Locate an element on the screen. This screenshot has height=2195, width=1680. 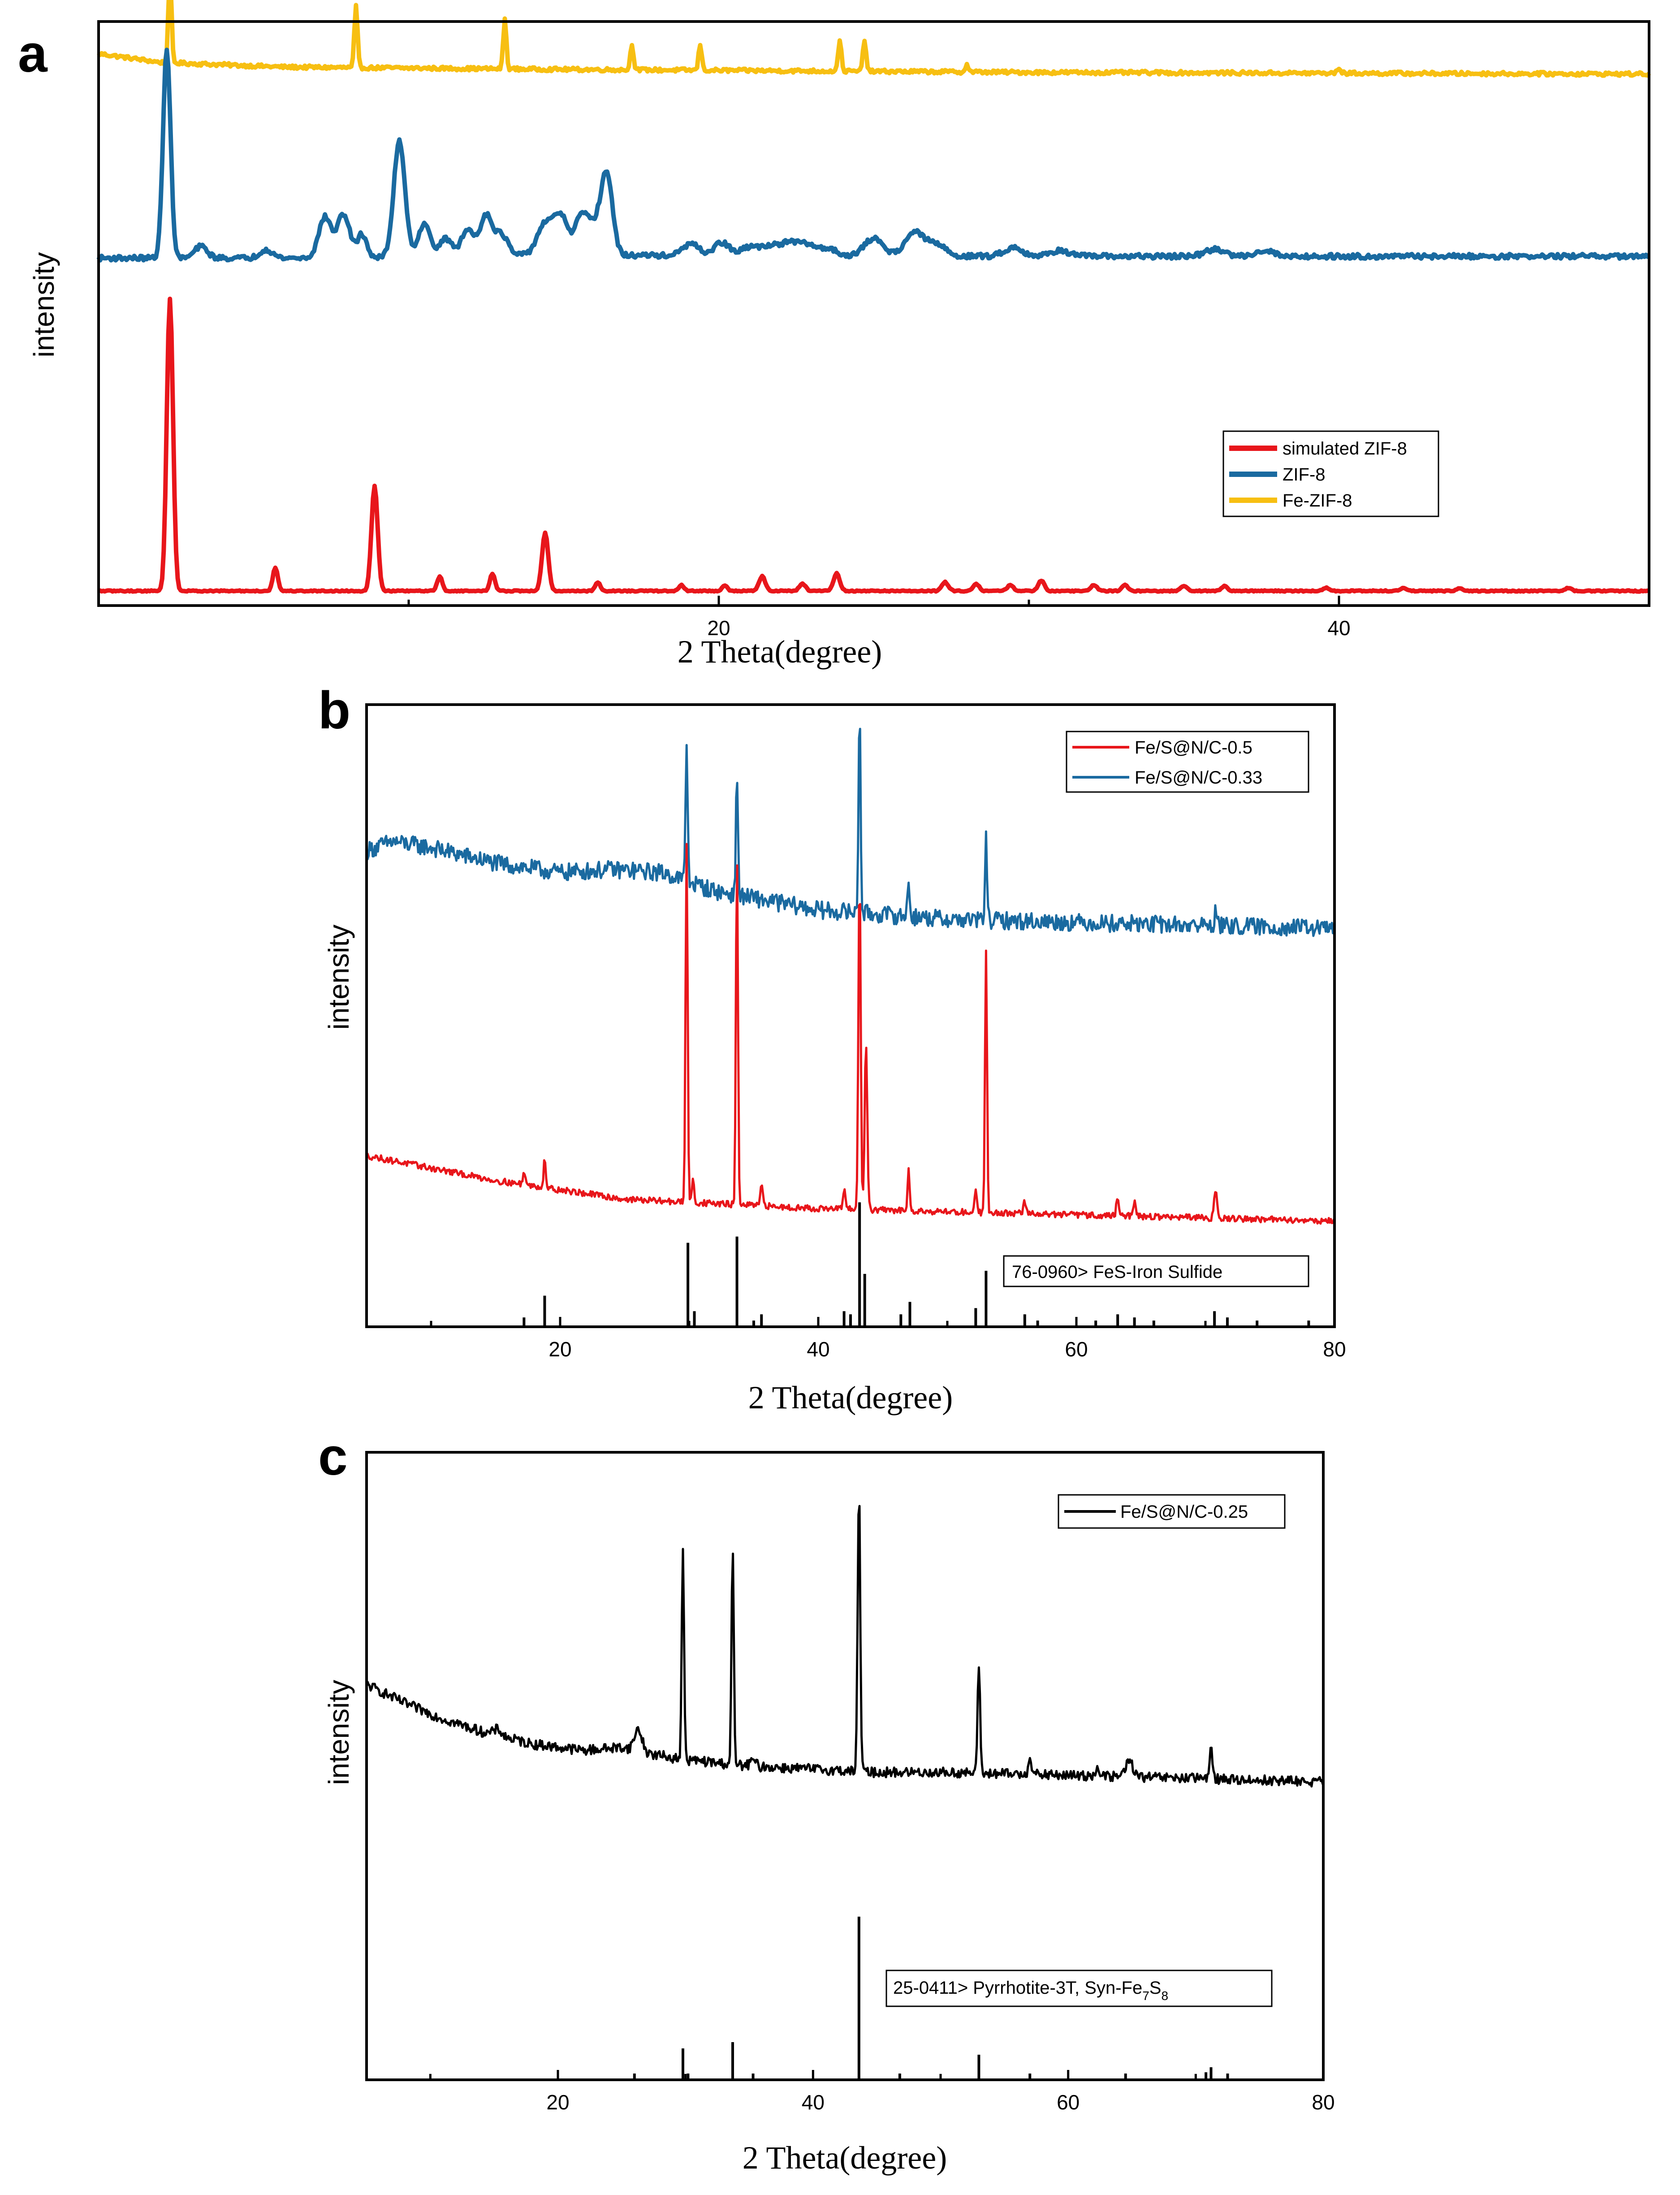
panel-c-reference-label: 25-0411> Pyrrhotite-3T, Syn-Fe7S8 is located at coordinates (1030, 1990).